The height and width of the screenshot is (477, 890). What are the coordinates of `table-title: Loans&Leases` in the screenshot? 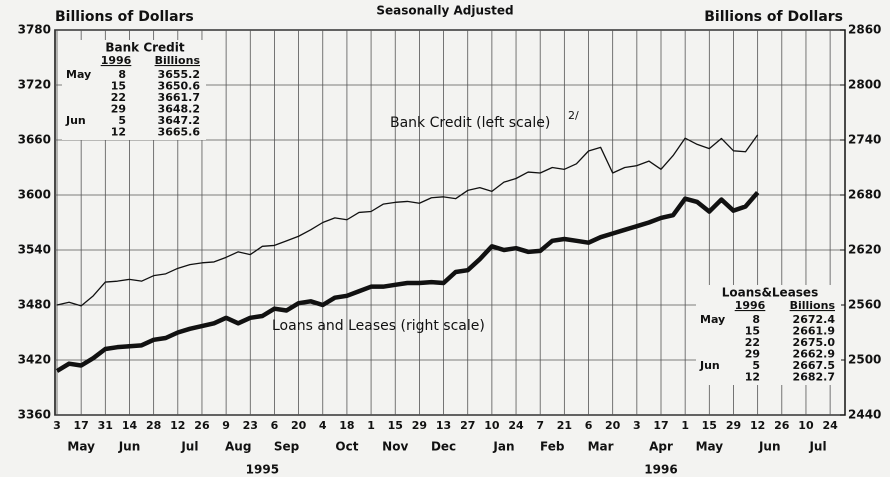 It's located at (770, 293).